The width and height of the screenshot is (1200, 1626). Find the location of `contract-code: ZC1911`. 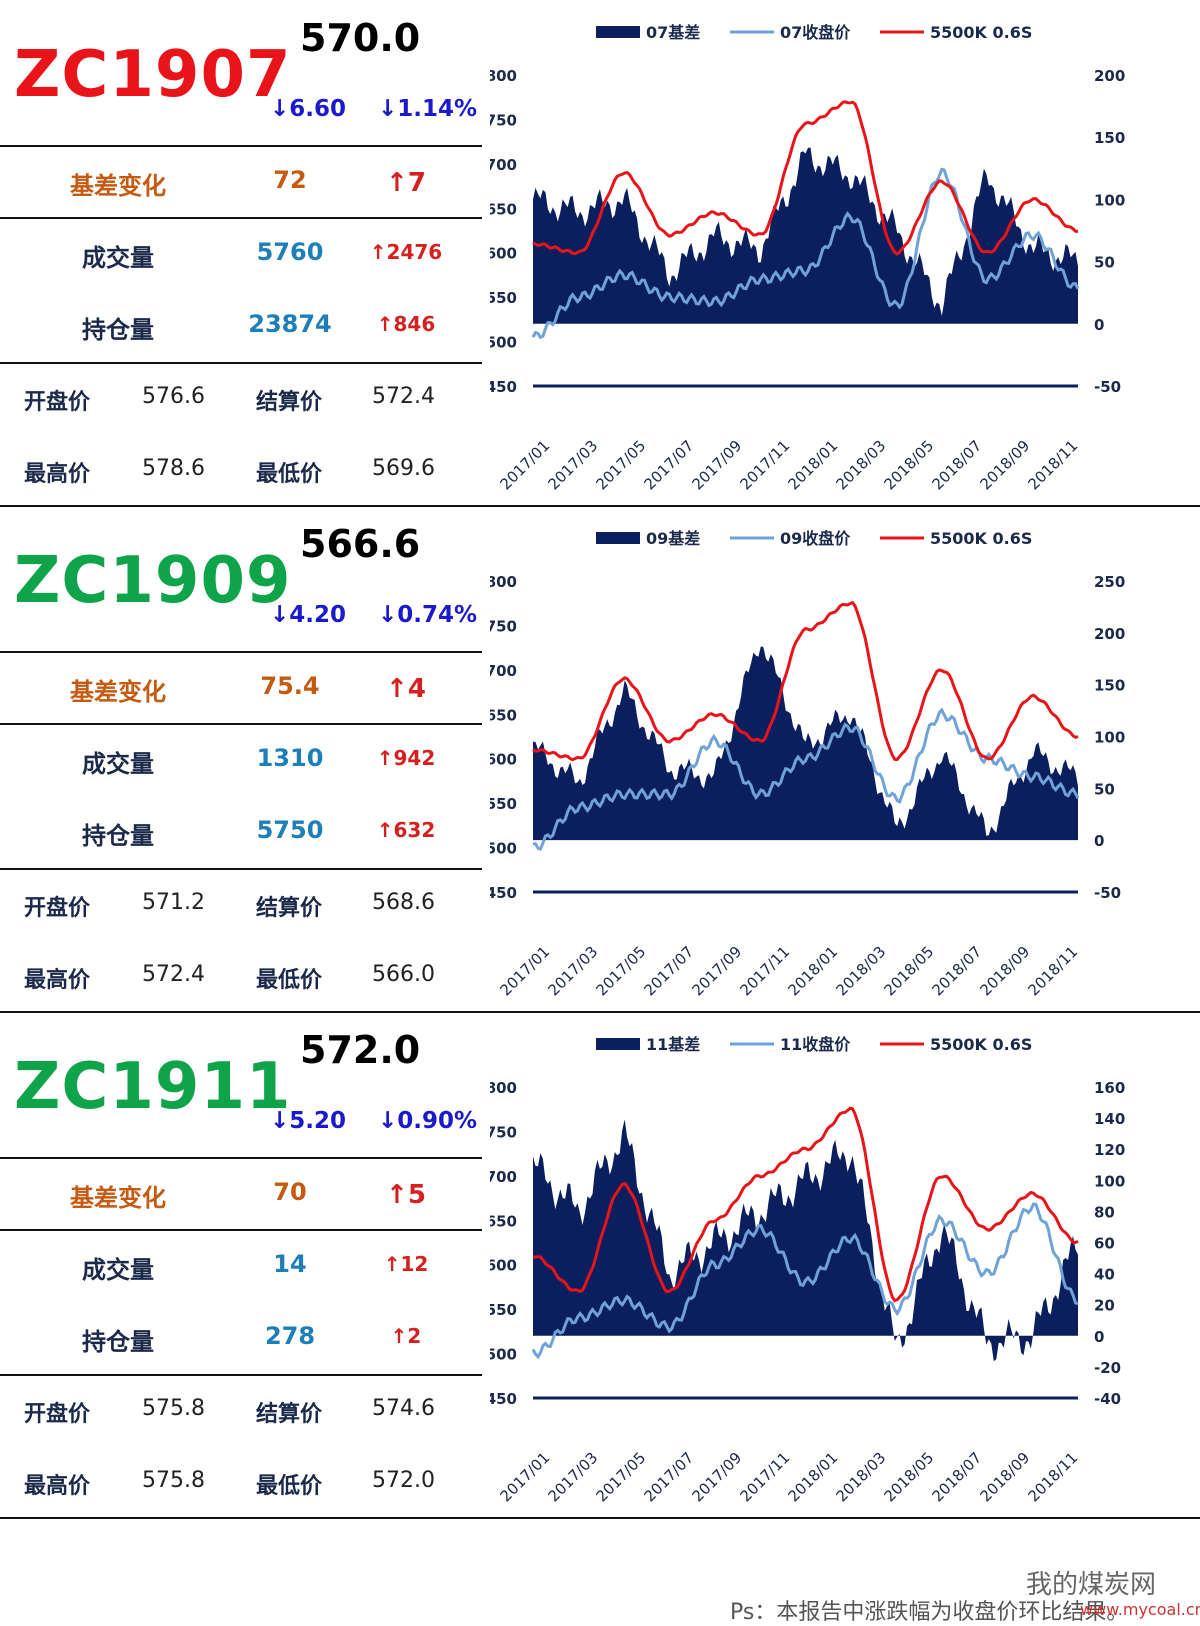

contract-code: ZC1911 is located at coordinates (153, 1087).